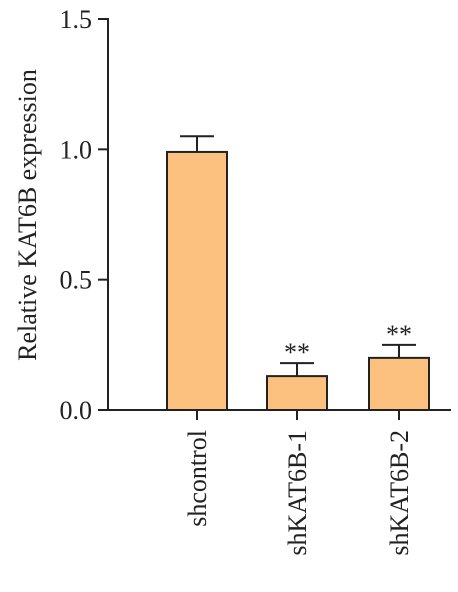 Image resolution: width=458 pixels, height=592 pixels. I want to click on significance-annotations: ** **, so click(348, 343).